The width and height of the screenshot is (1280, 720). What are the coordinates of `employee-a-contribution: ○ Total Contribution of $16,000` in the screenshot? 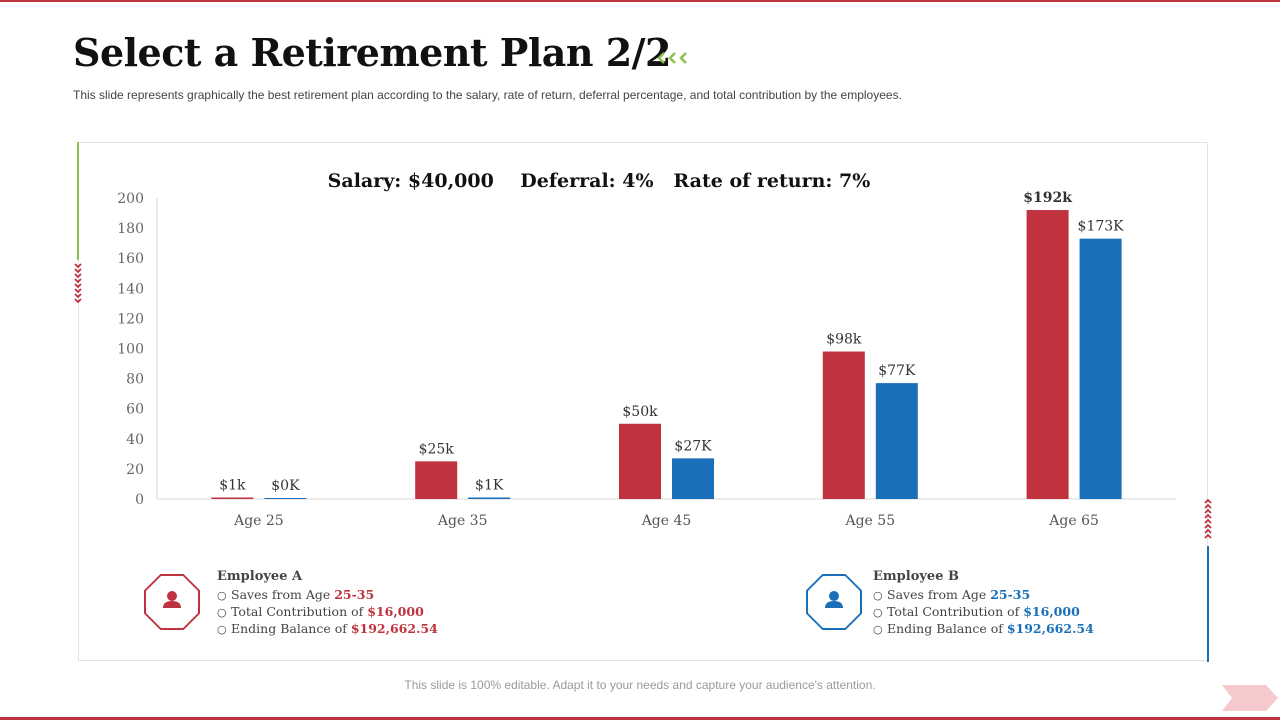 It's located at (320, 611).